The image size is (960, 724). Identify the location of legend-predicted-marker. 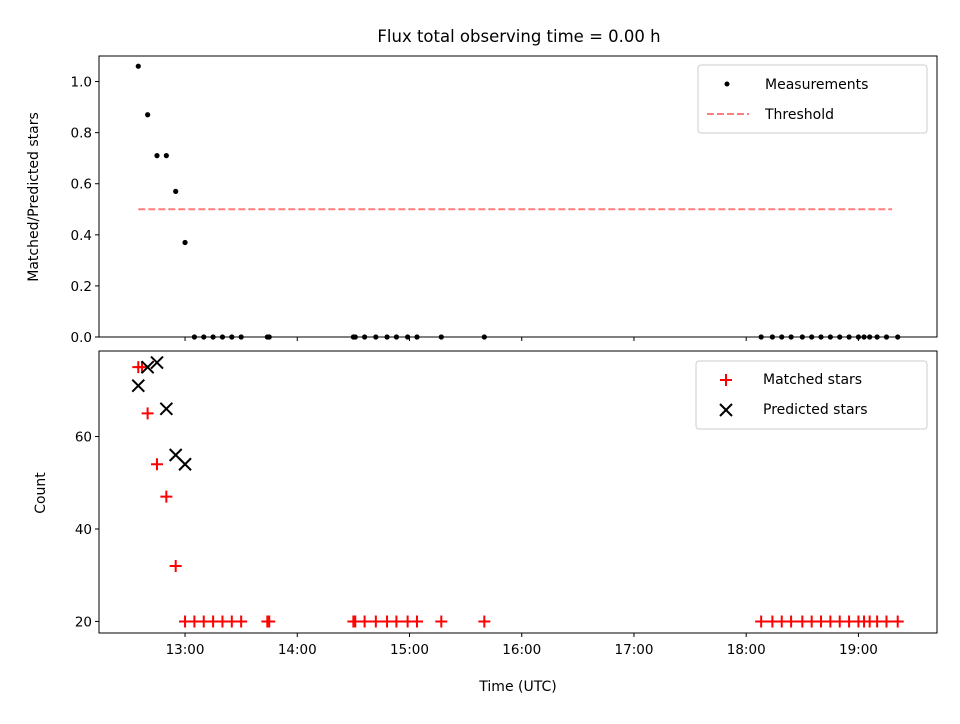
(726, 410).